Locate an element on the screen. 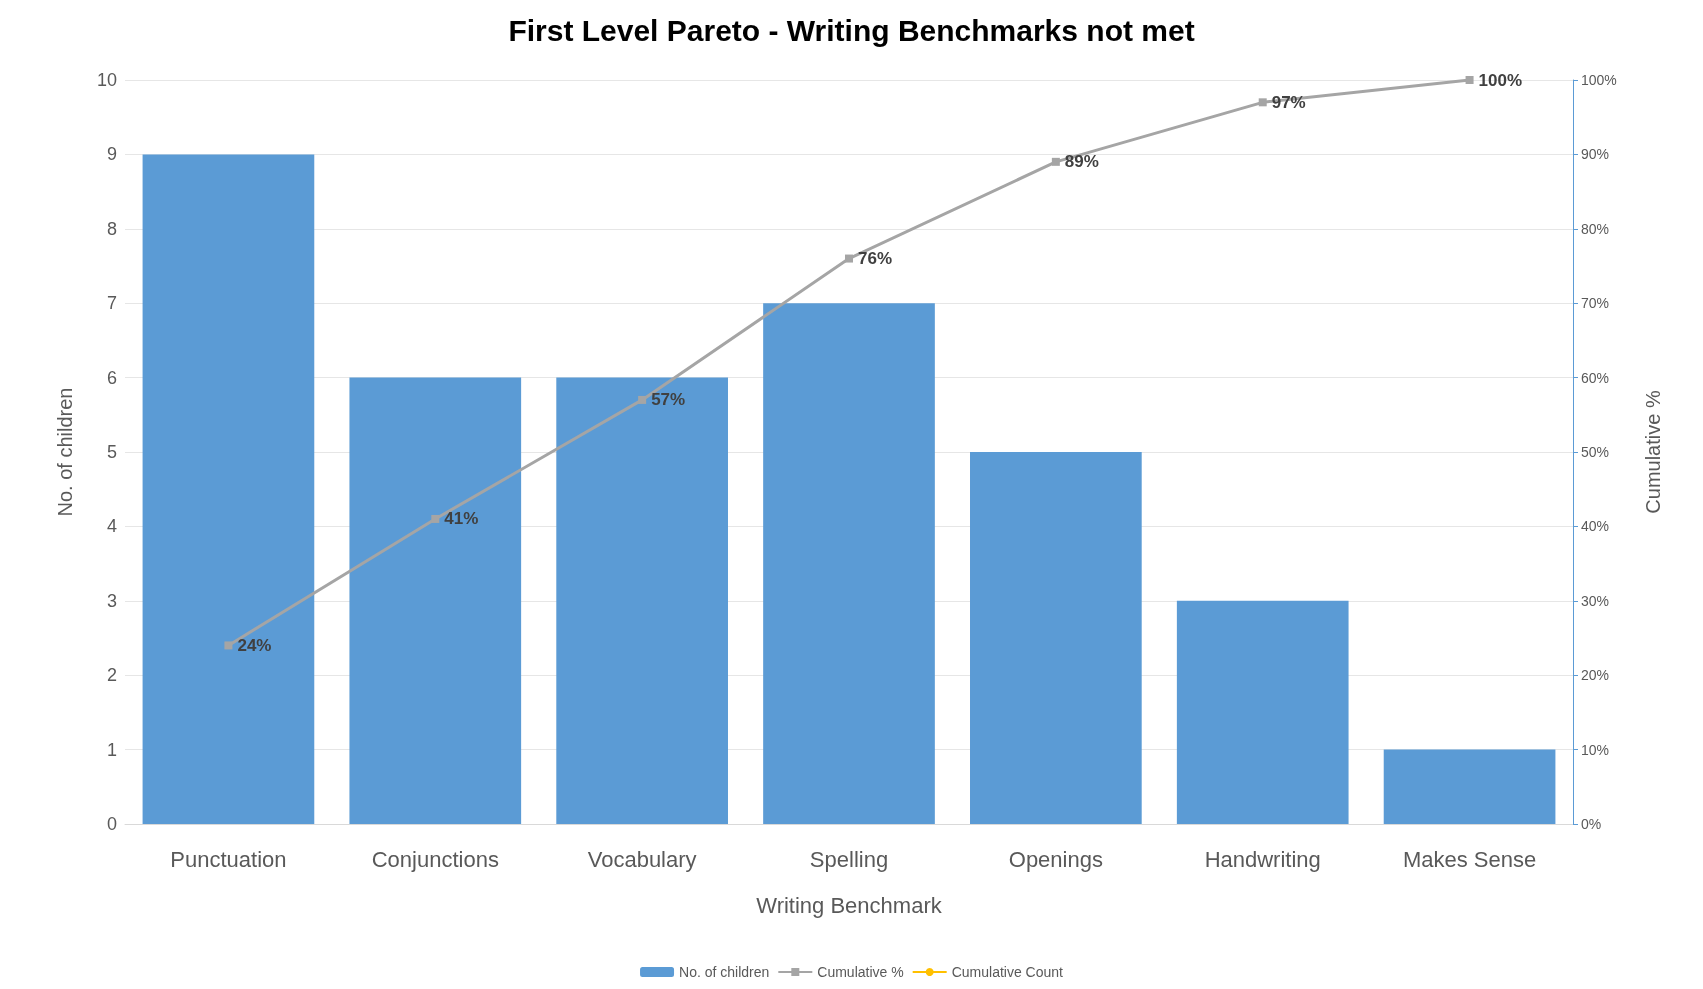  data-label: 89% is located at coordinates (1081, 162).